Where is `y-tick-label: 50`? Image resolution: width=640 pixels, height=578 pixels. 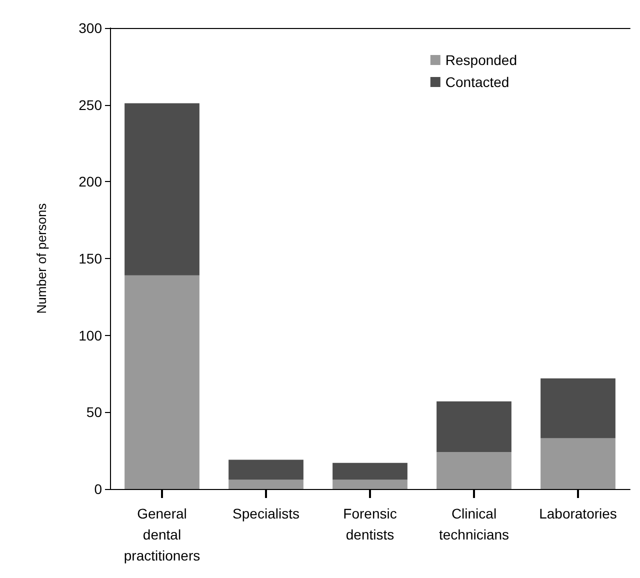
y-tick-label: 50 is located at coordinates (94, 412).